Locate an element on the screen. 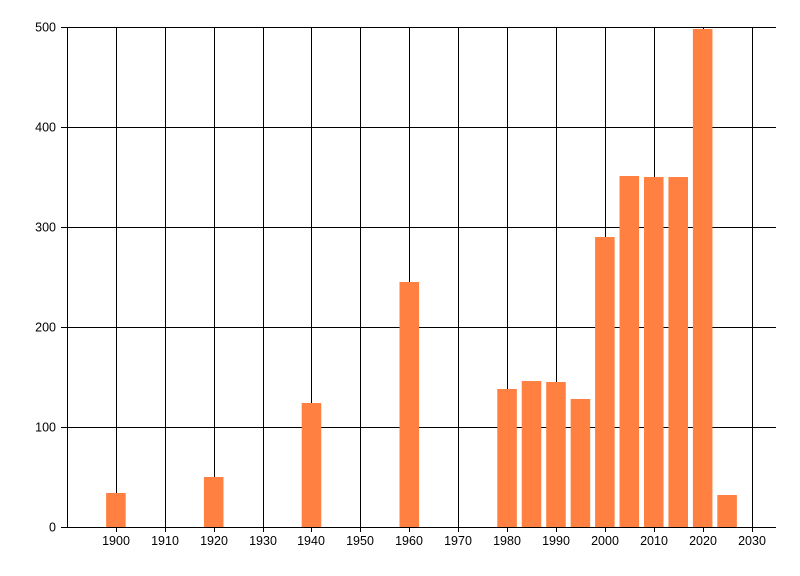  x-tick-label-2010: 2010 is located at coordinates (654, 541).